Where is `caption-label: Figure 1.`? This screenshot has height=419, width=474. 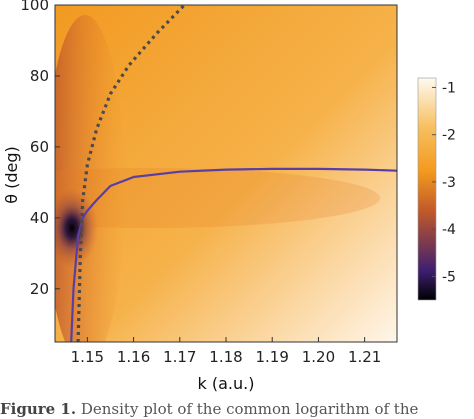 caption-label: Figure 1. is located at coordinates (38, 409).